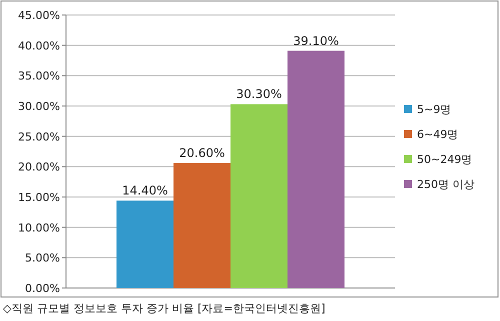  What do you see at coordinates (164, 308) in the screenshot?
I see `text: ◇직원 규모별 정보보호 투자 증가 비율 [자료=한국인터넷진흥원]` at bounding box center [164, 308].